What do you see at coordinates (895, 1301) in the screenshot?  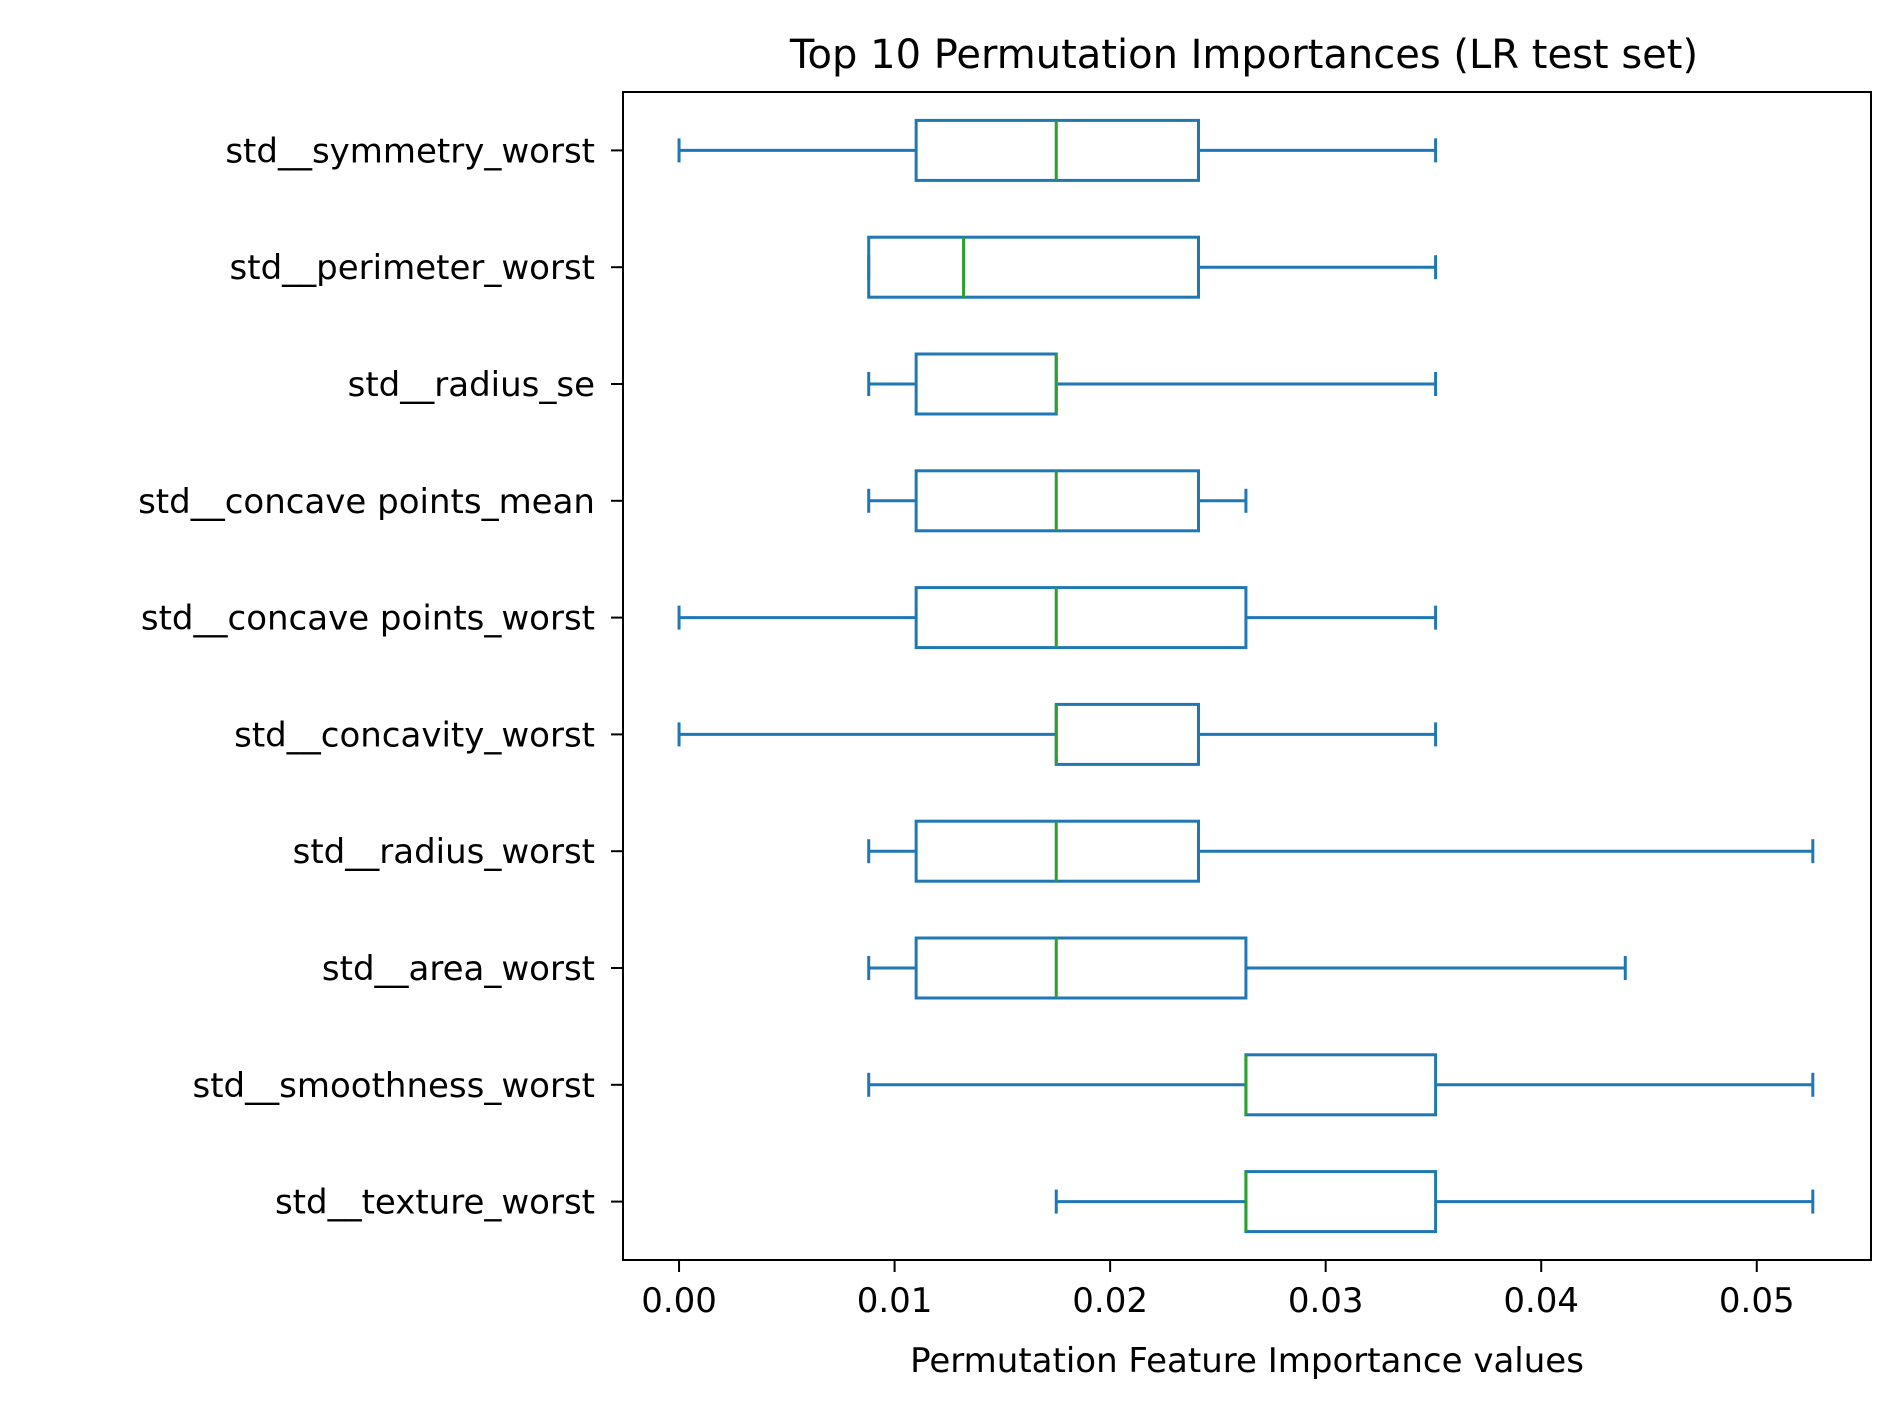 I see `x-tick-label: 0.01` at bounding box center [895, 1301].